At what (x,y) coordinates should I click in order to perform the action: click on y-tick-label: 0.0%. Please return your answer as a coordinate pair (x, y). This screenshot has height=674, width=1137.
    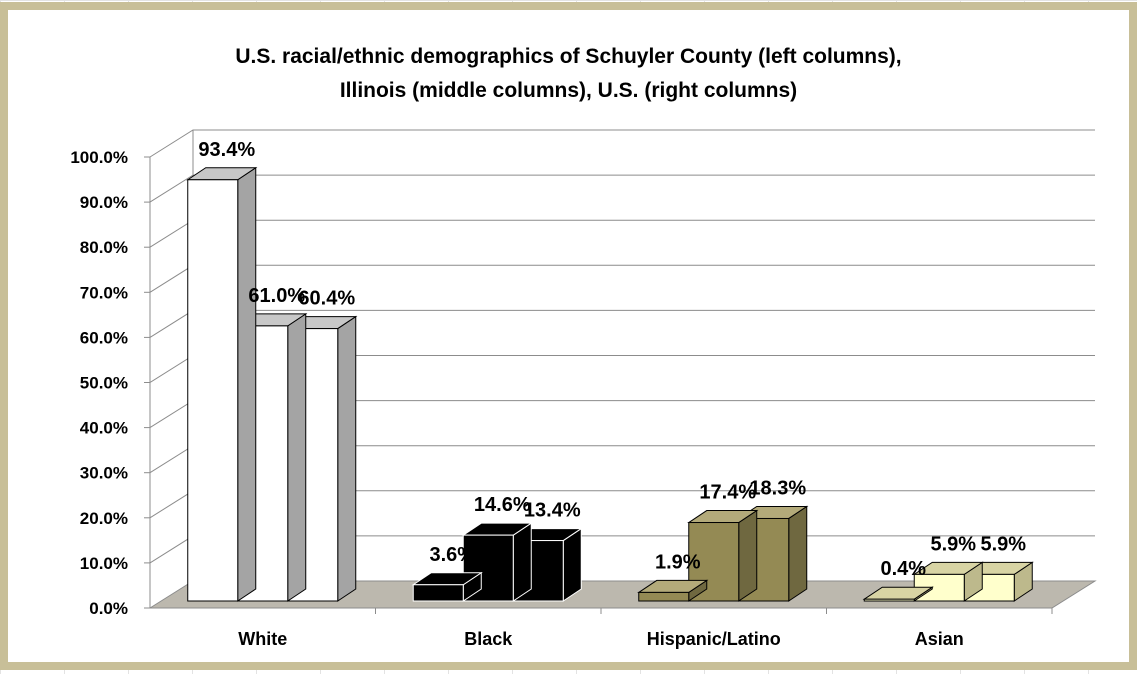
    Looking at the image, I should click on (108, 608).